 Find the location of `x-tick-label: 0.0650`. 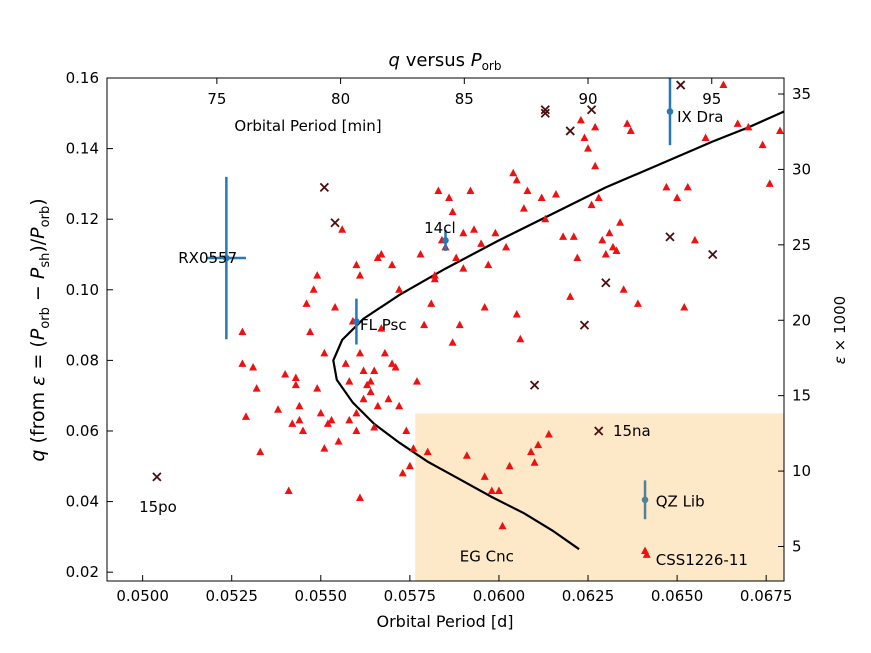

x-tick-label: 0.0650 is located at coordinates (677, 596).